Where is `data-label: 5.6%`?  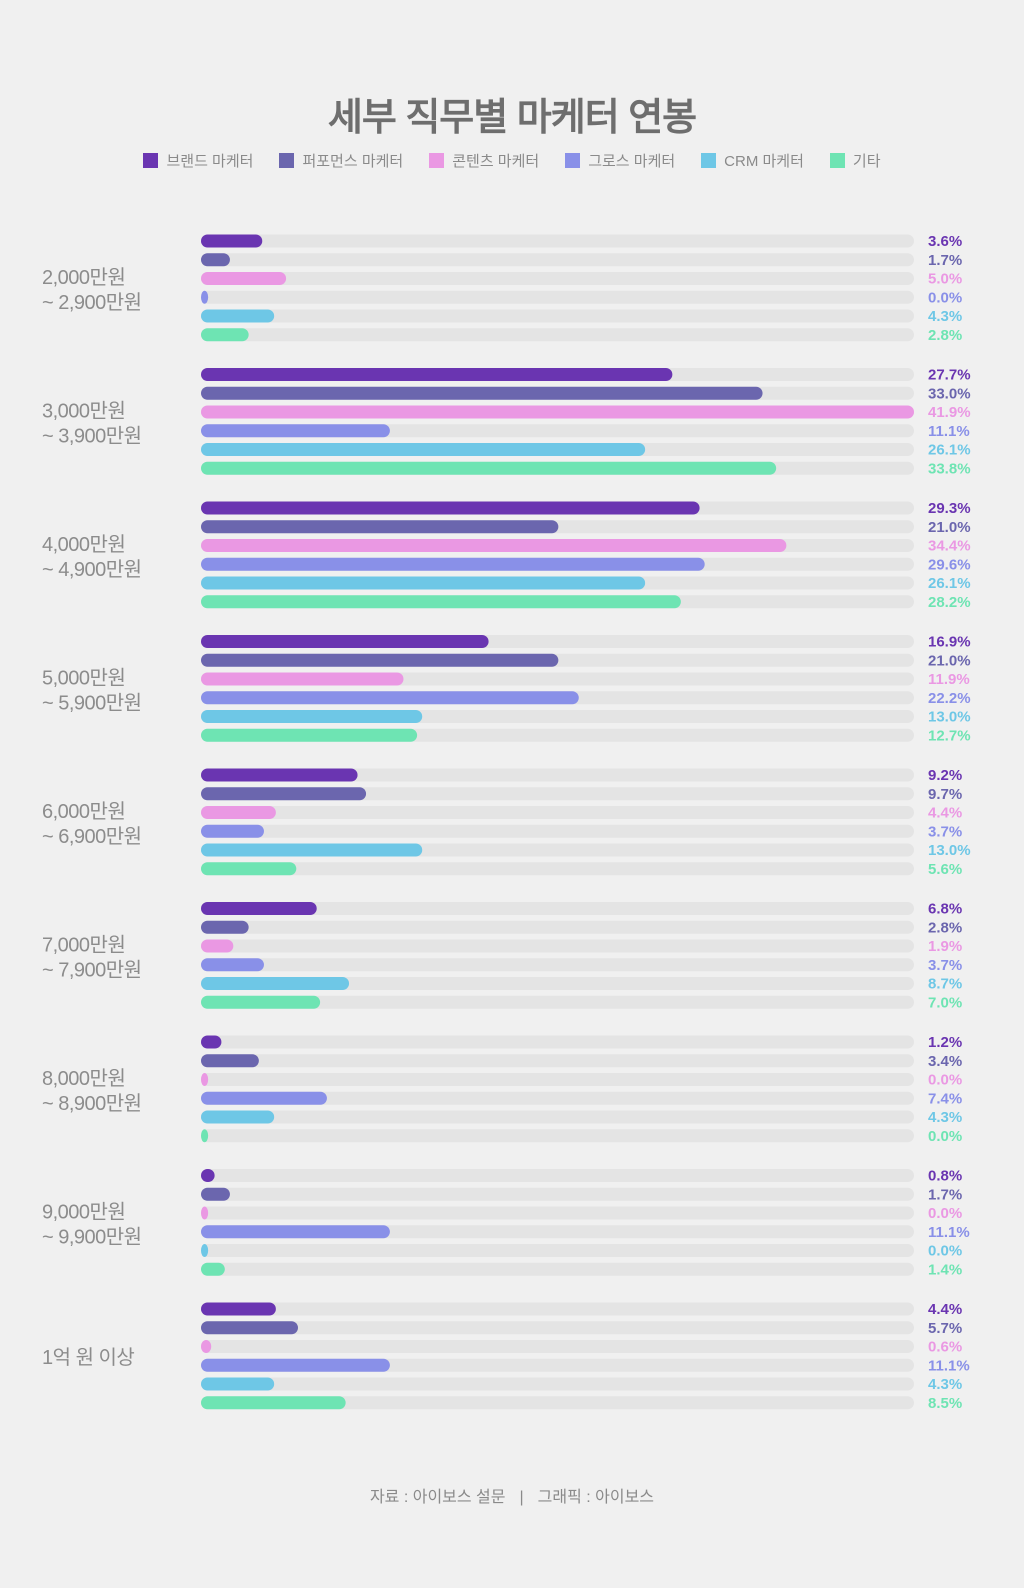
data-label: 5.6% is located at coordinates (945, 869).